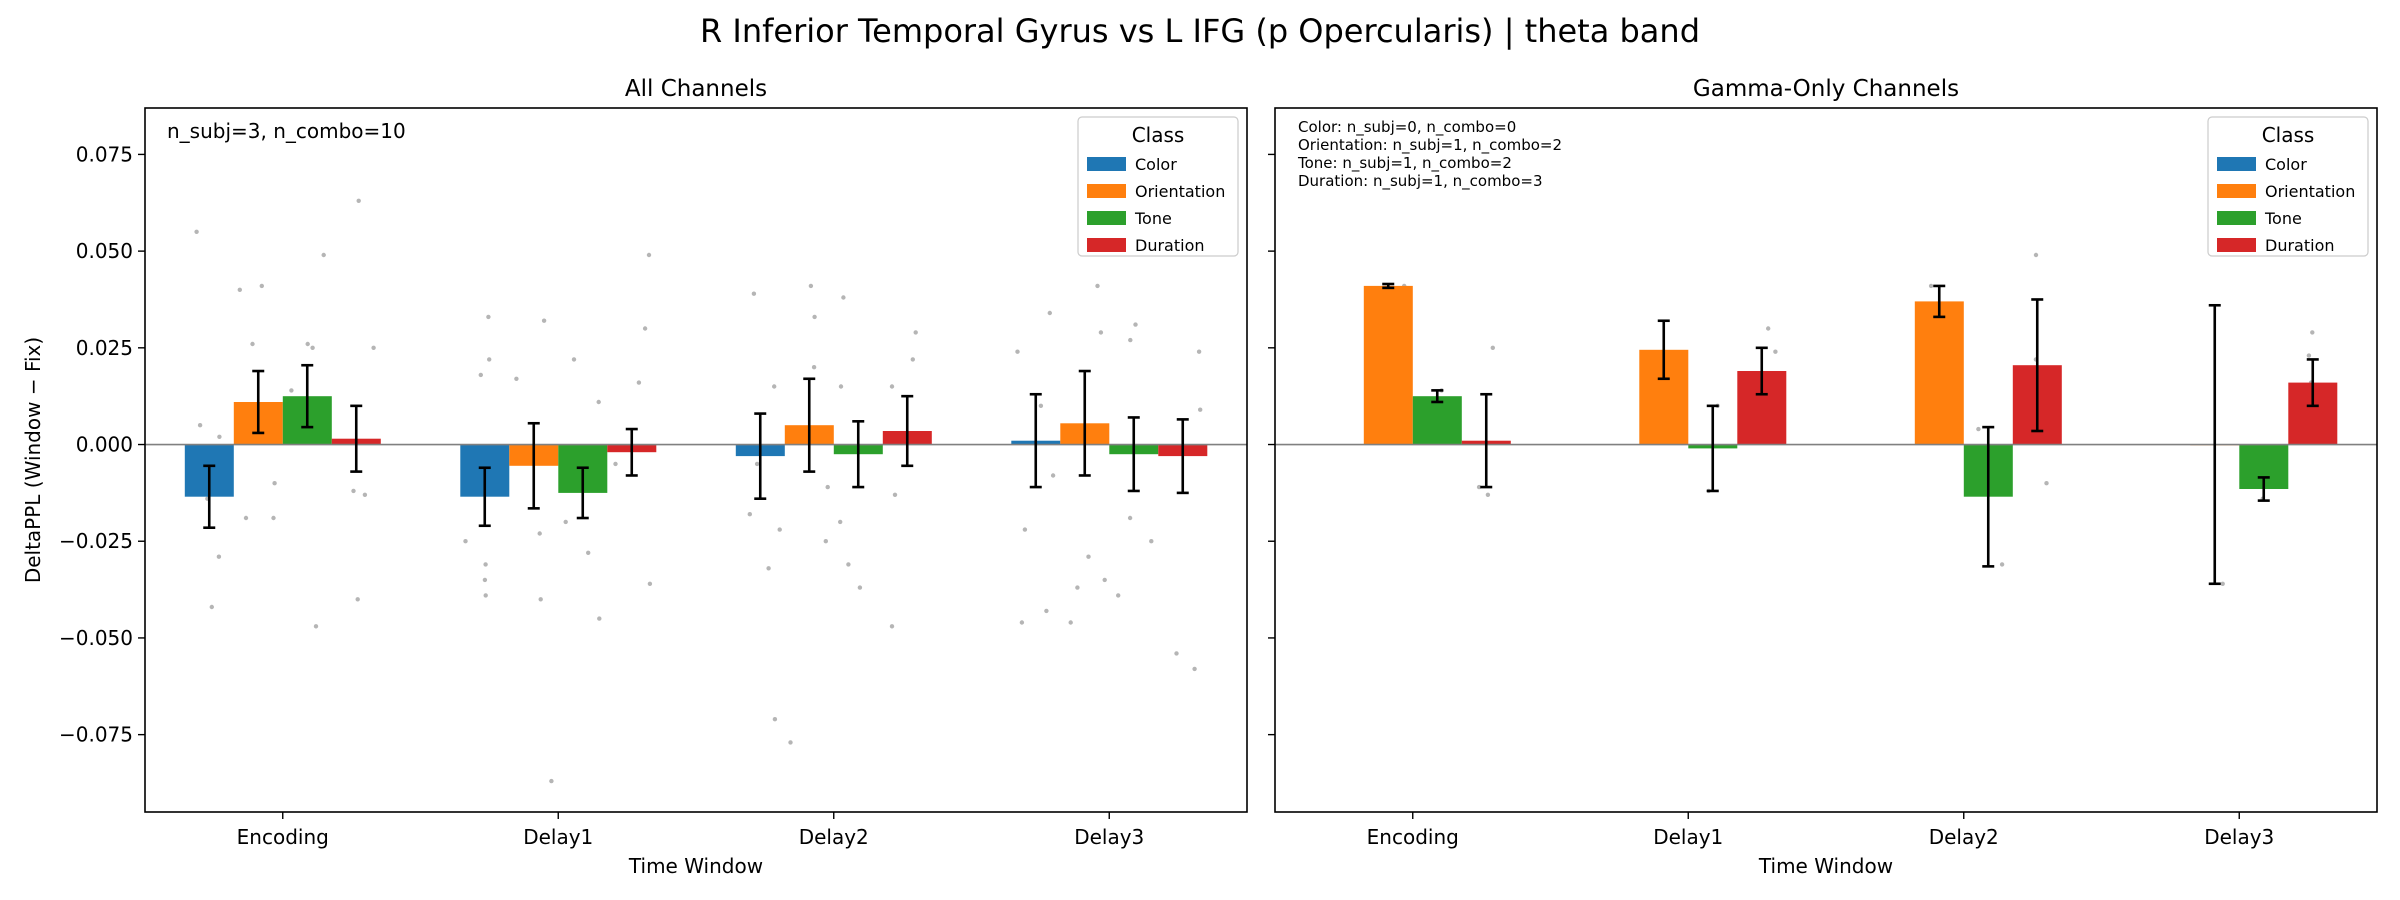  I want to click on y-tick-label: 0.050, so click(104, 251).